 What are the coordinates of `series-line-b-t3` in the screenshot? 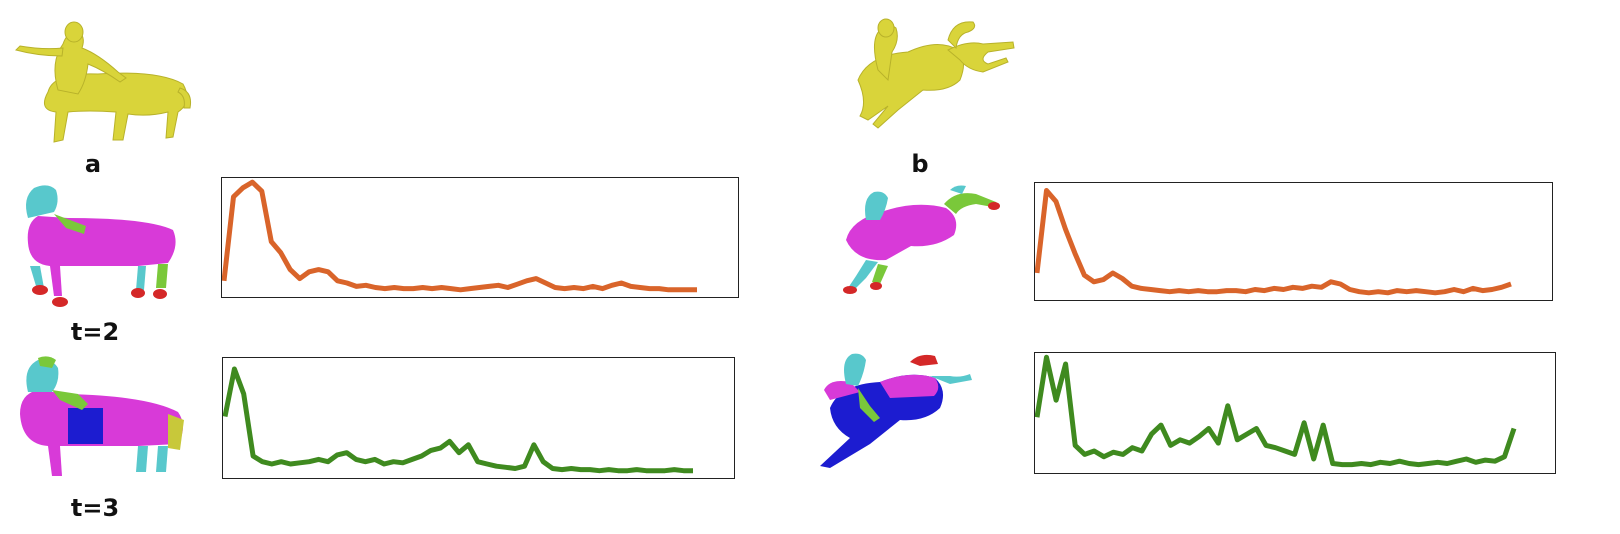 It's located at (1276, 411).